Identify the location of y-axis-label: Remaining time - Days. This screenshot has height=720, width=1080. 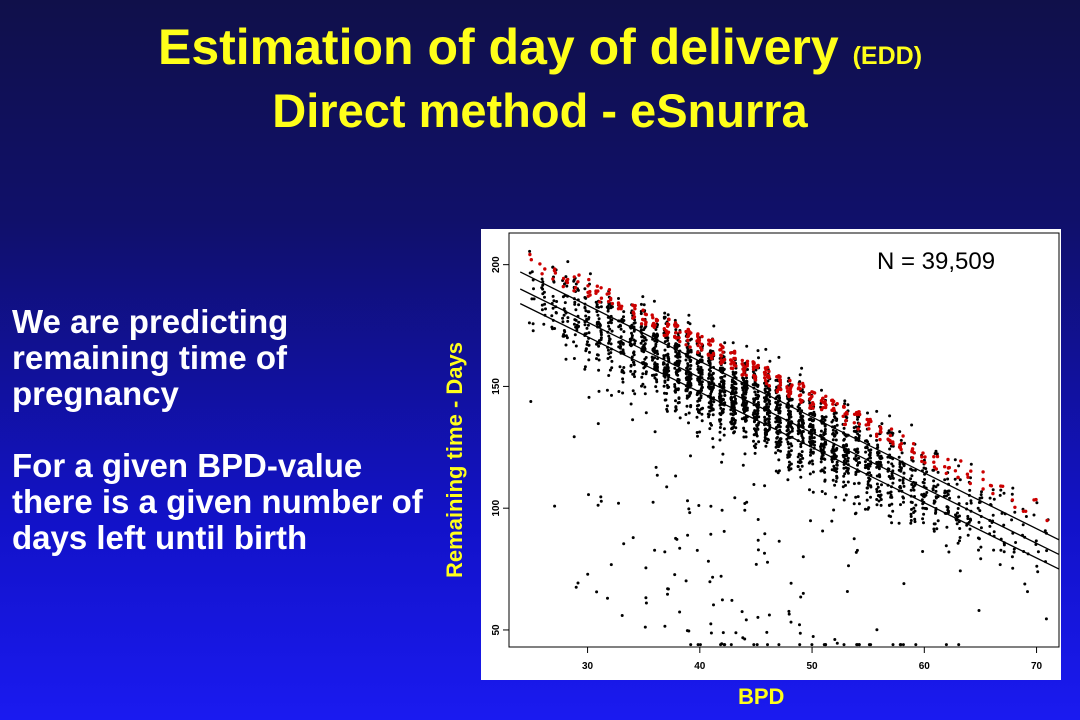
(454, 460).